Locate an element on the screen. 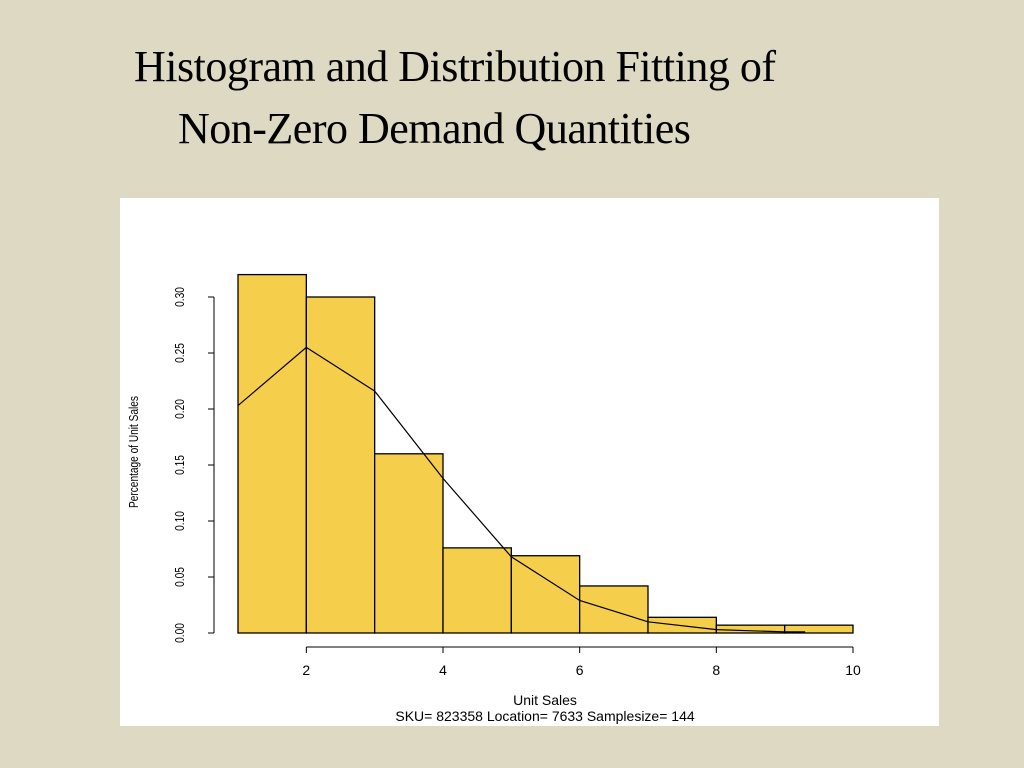 Image resolution: width=1024 pixels, height=768 pixels. y-tick-label: 0.05 is located at coordinates (180, 577).